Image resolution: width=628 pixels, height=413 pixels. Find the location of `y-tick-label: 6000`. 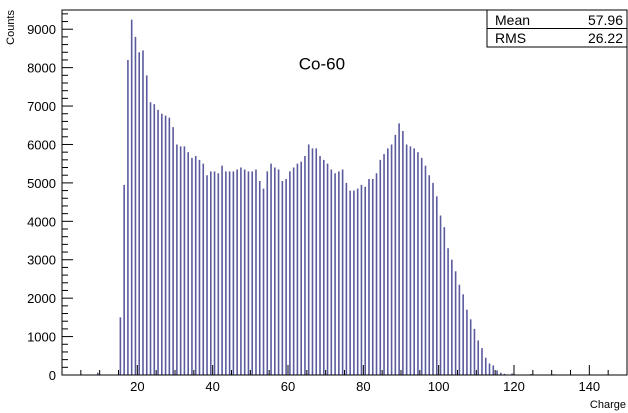

y-tick-label: 6000 is located at coordinates (41, 144).